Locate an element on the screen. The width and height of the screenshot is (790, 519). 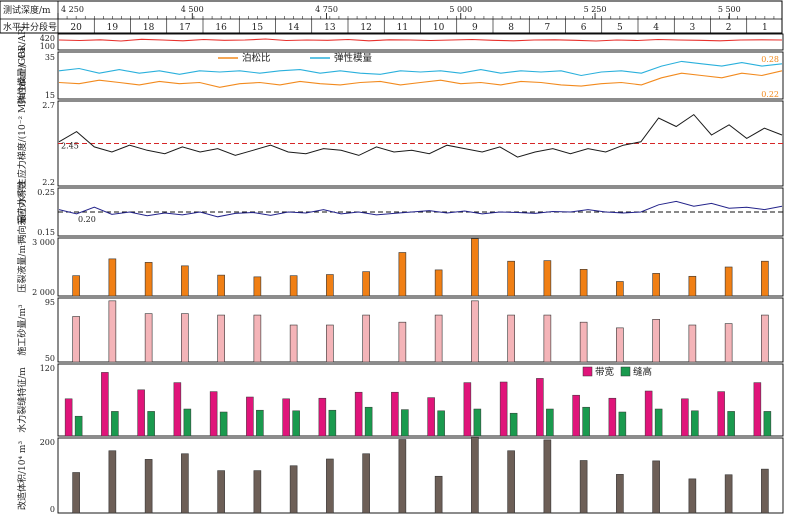
y-axis-label: 最小水平主应力梯度/(10⁻² MPa·hm⁻¹) is located at coordinates (22, 144).